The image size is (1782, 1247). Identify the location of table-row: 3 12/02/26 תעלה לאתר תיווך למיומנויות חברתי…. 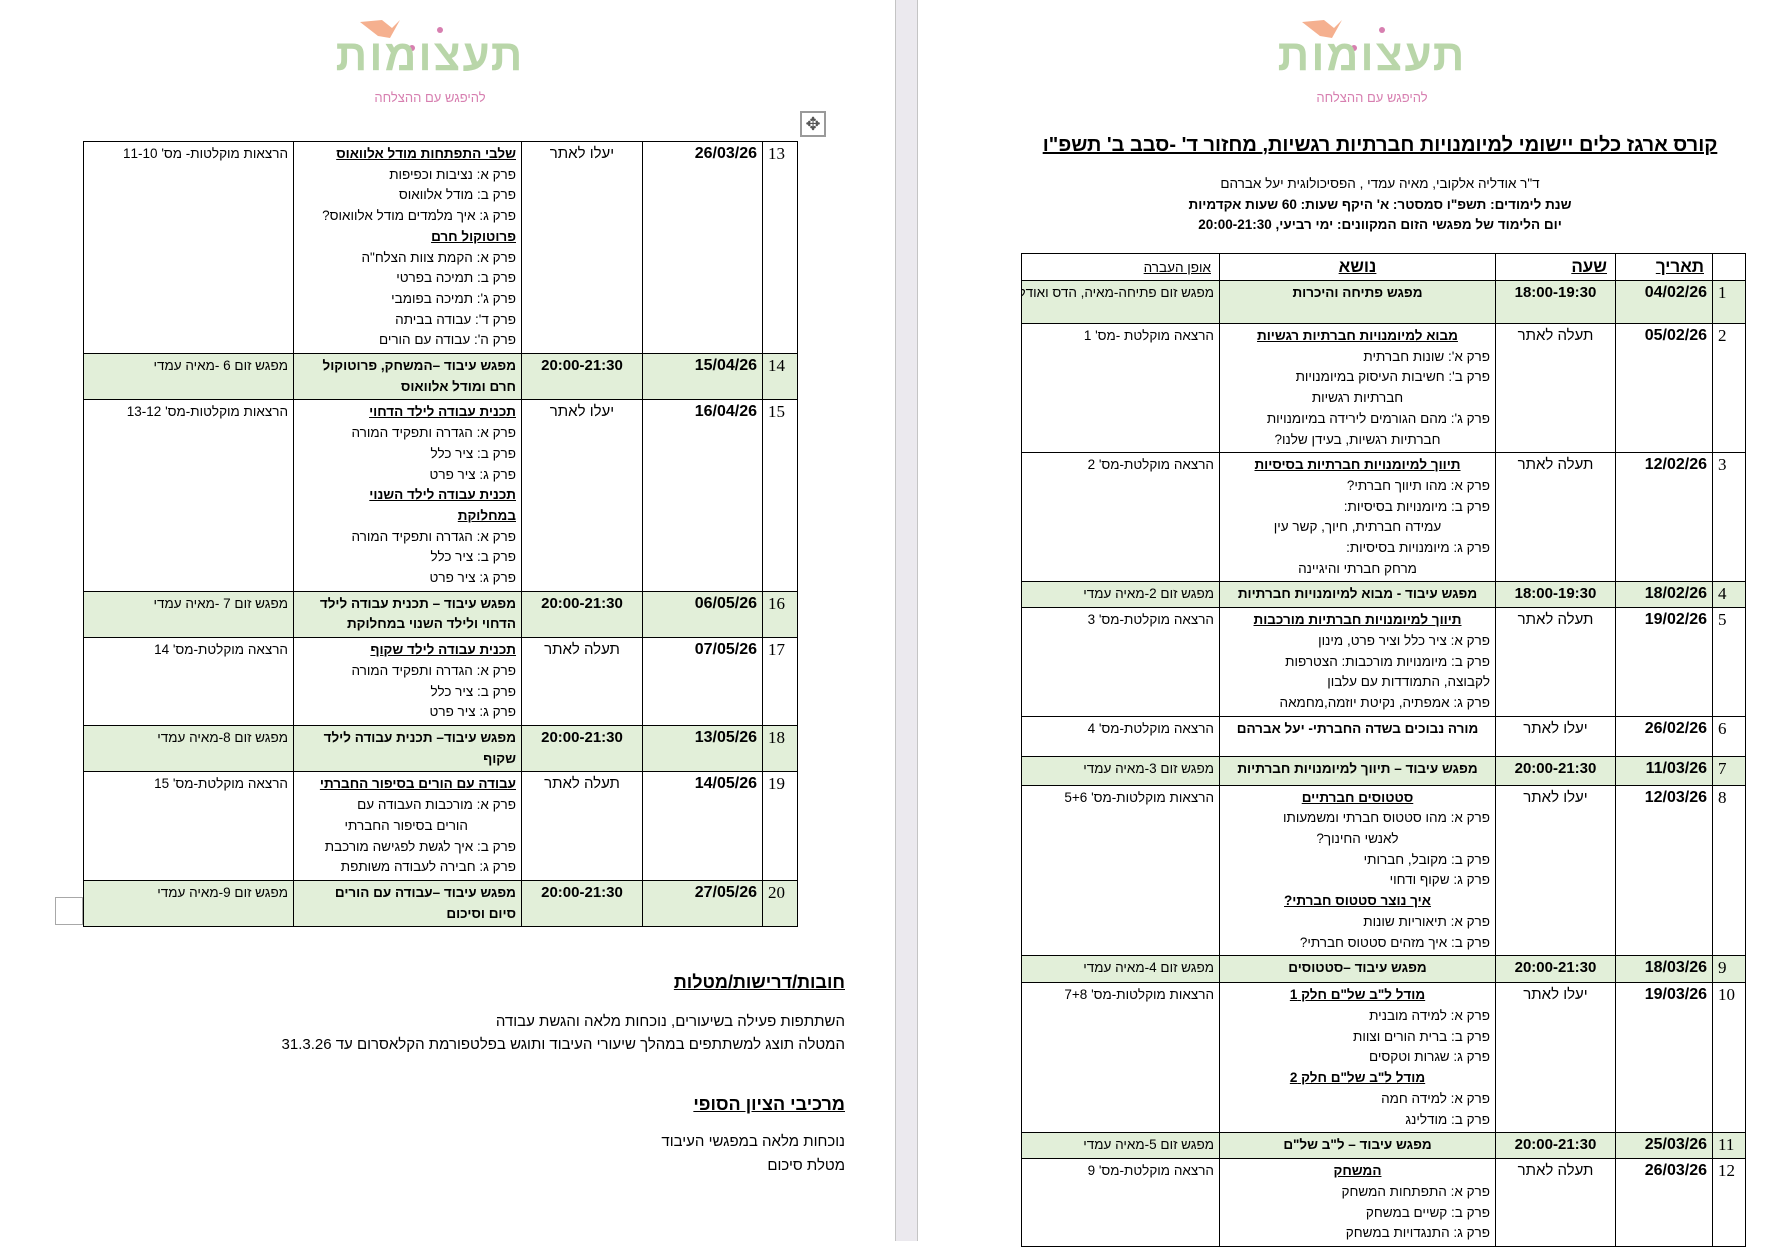
(1383, 517).